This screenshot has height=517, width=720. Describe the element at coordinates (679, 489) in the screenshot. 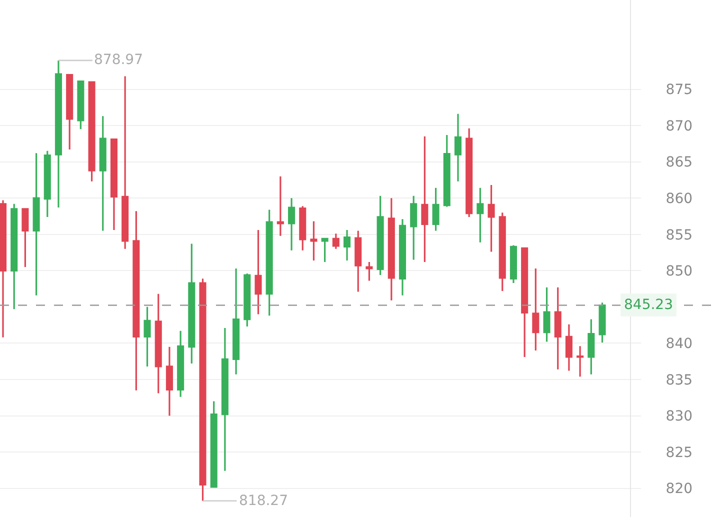

I see `y-tick-label: 820` at that location.